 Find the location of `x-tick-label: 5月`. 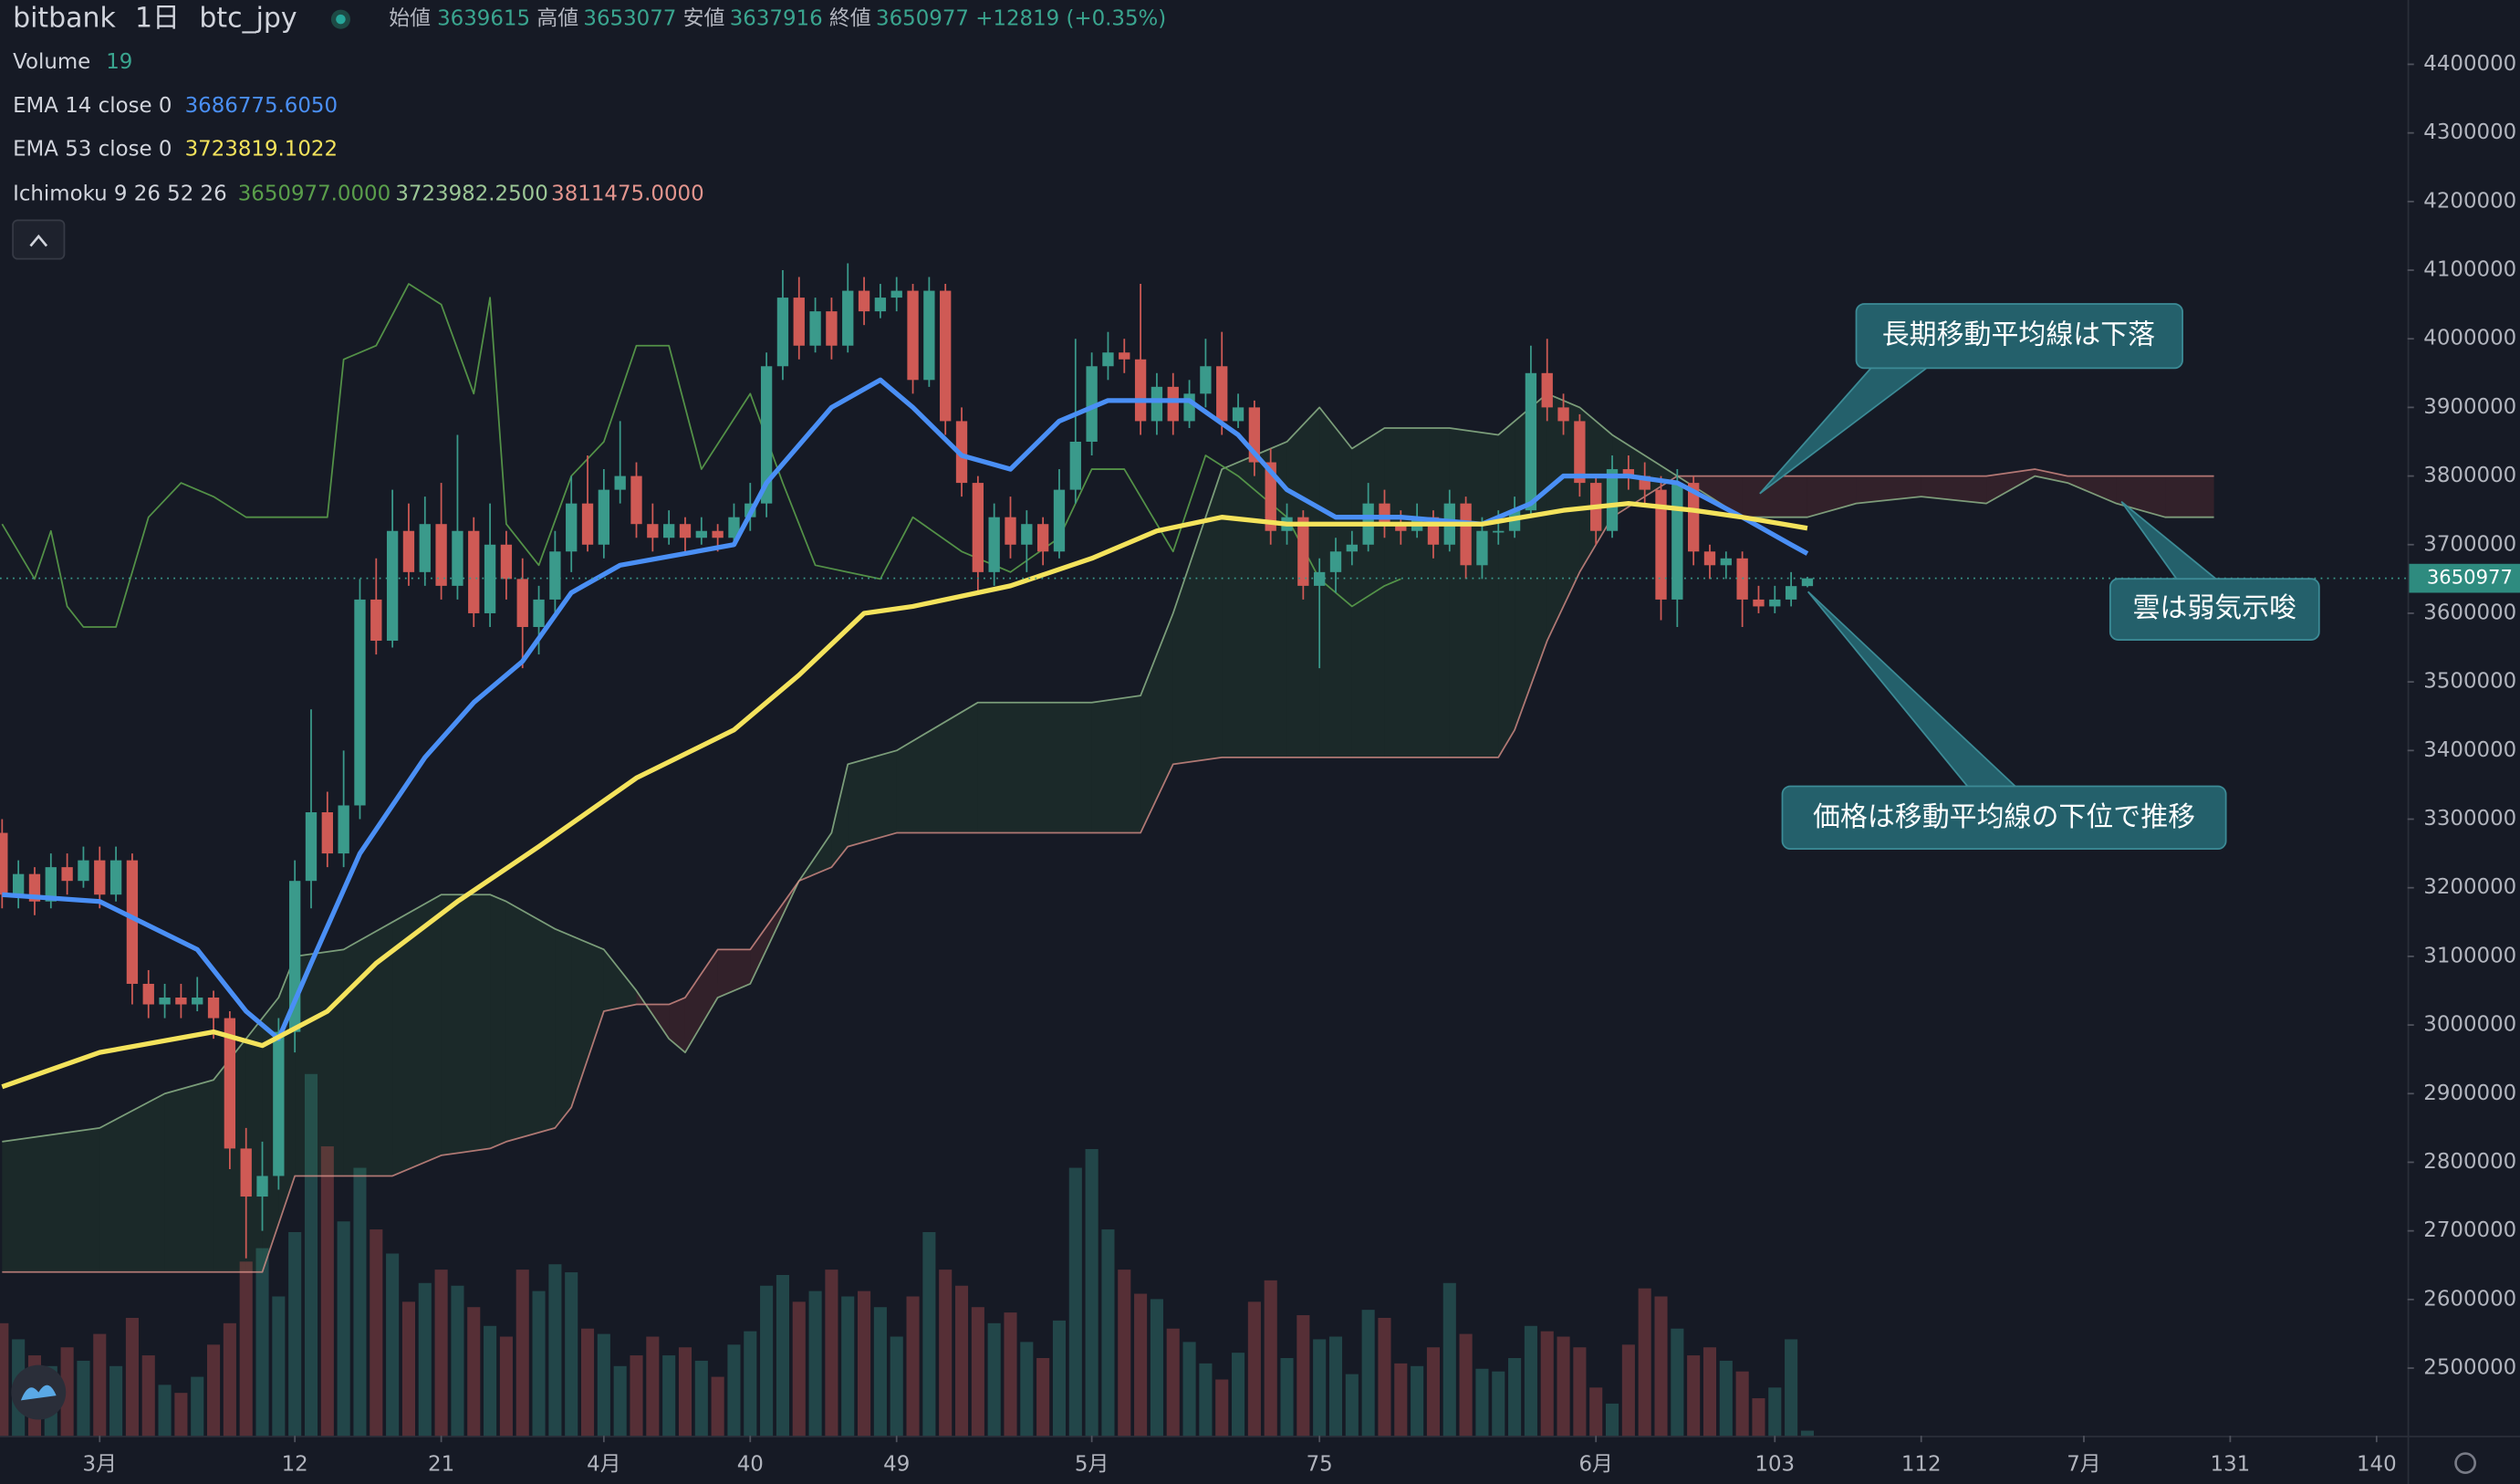

x-tick-label: 5月 is located at coordinates (1092, 1464).